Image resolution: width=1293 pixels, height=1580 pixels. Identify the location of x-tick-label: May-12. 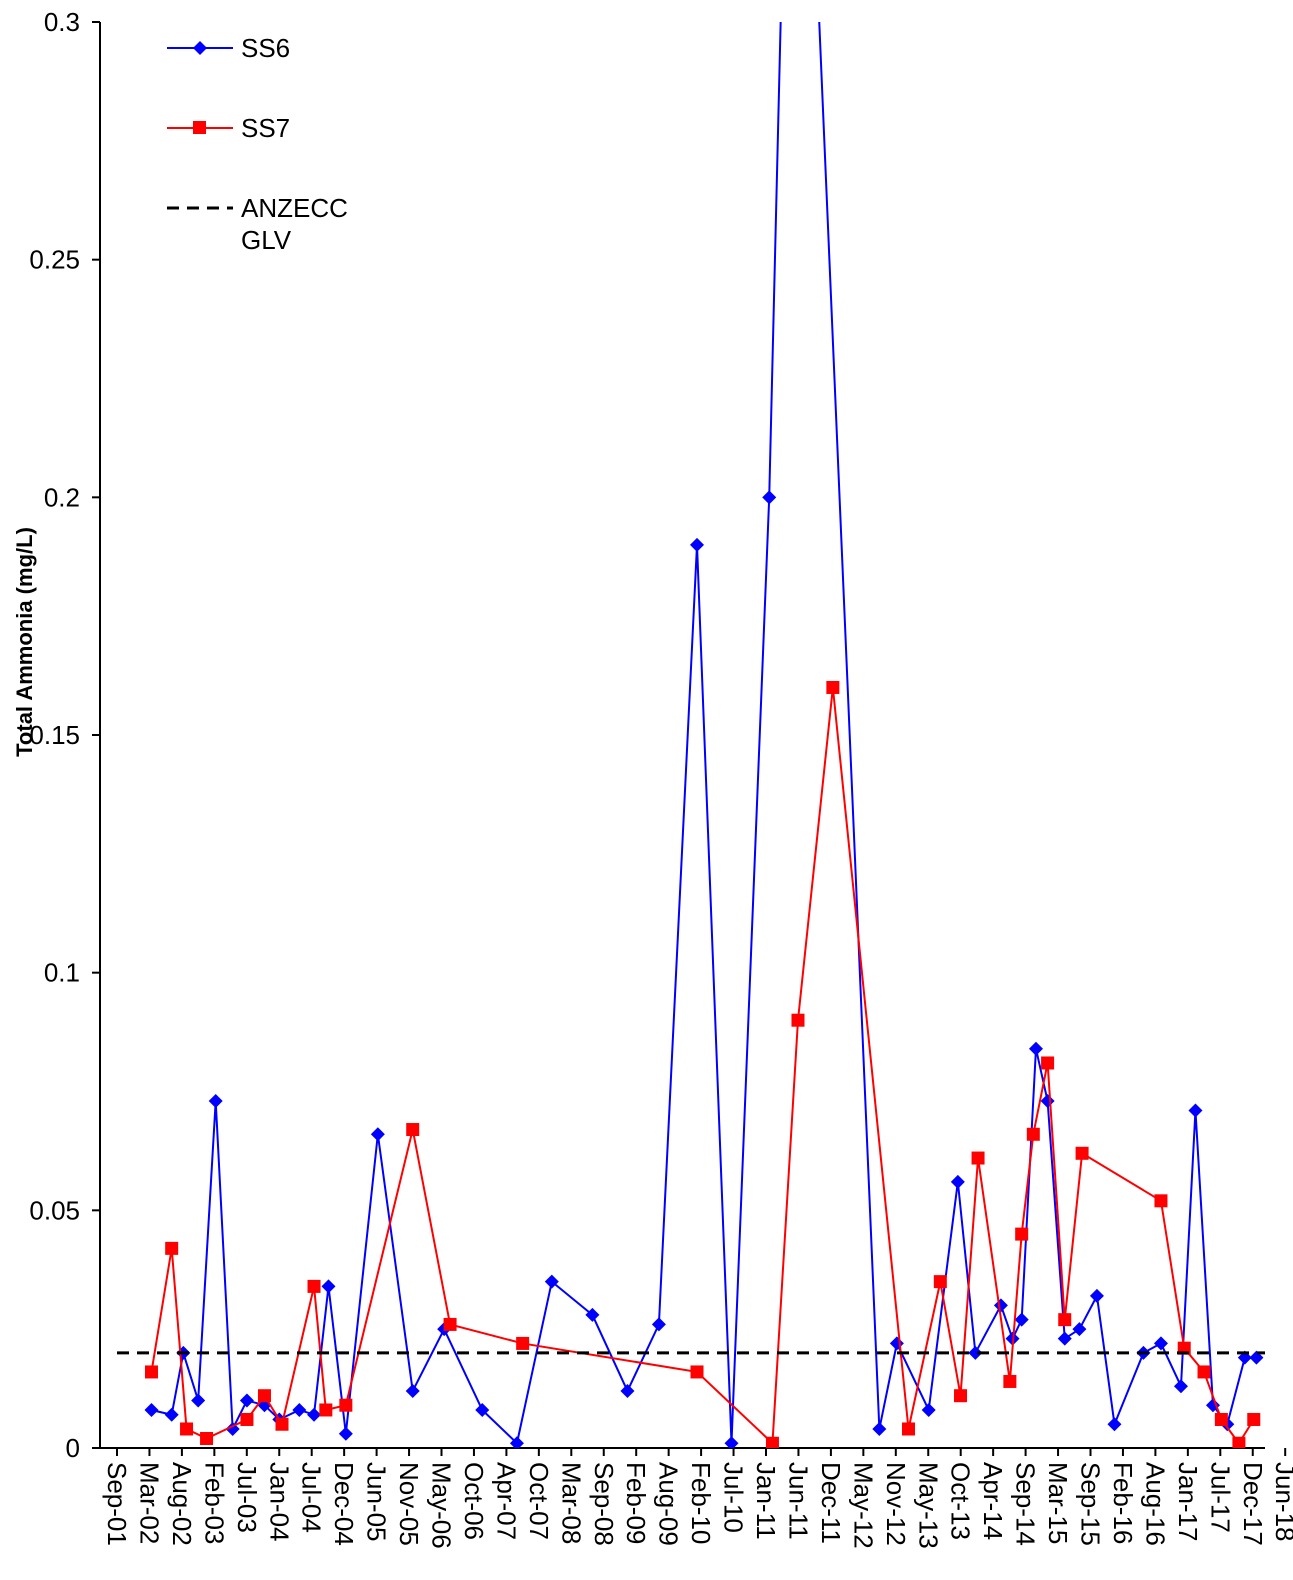
(863, 1505).